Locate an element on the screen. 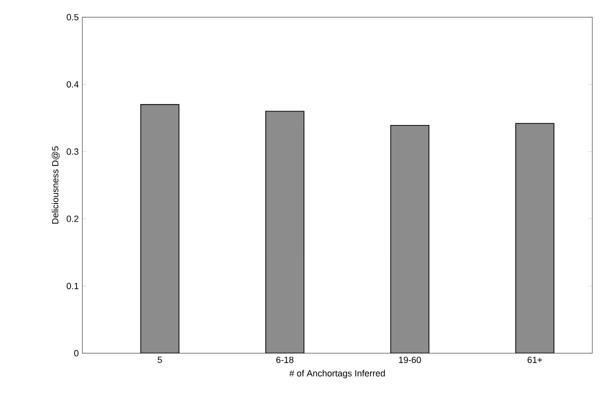 The image size is (601, 407). x-tick-label: 19-60 is located at coordinates (410, 359).